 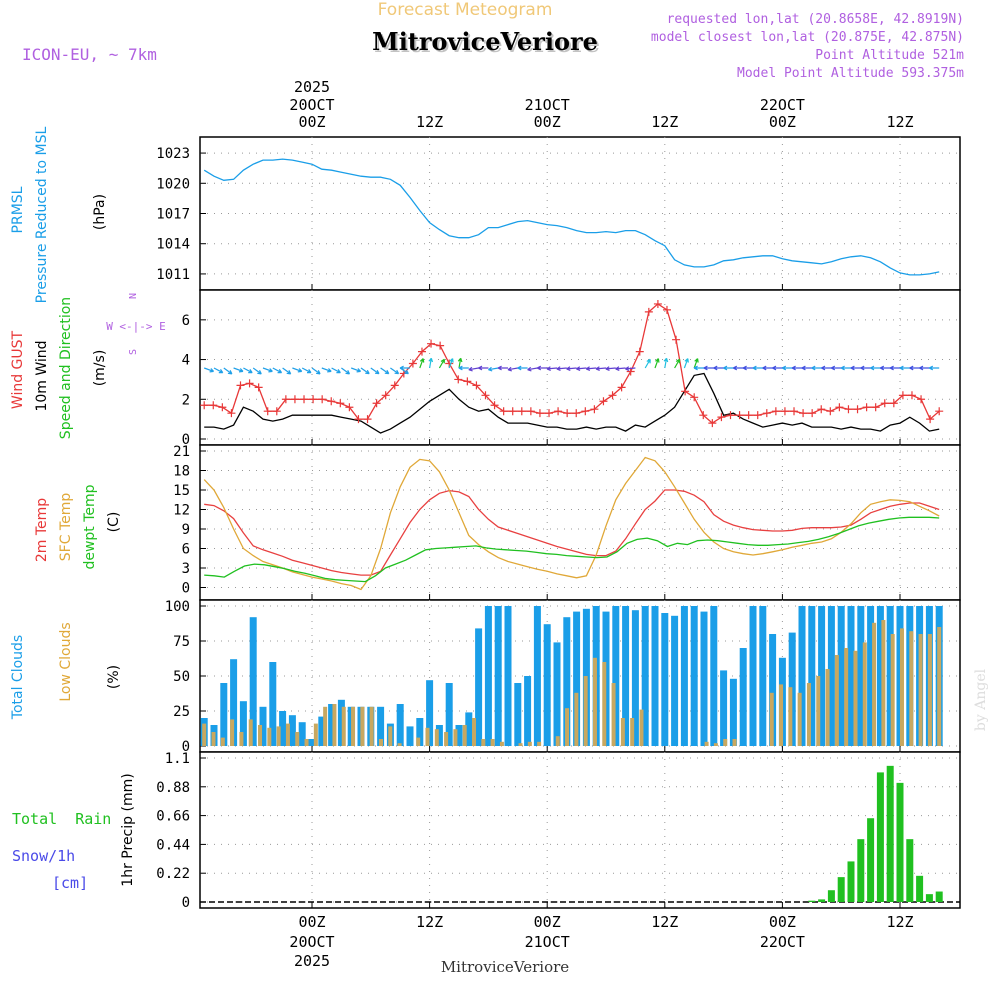 I want to click on y-tick-label: 75, so click(x=181, y=642).